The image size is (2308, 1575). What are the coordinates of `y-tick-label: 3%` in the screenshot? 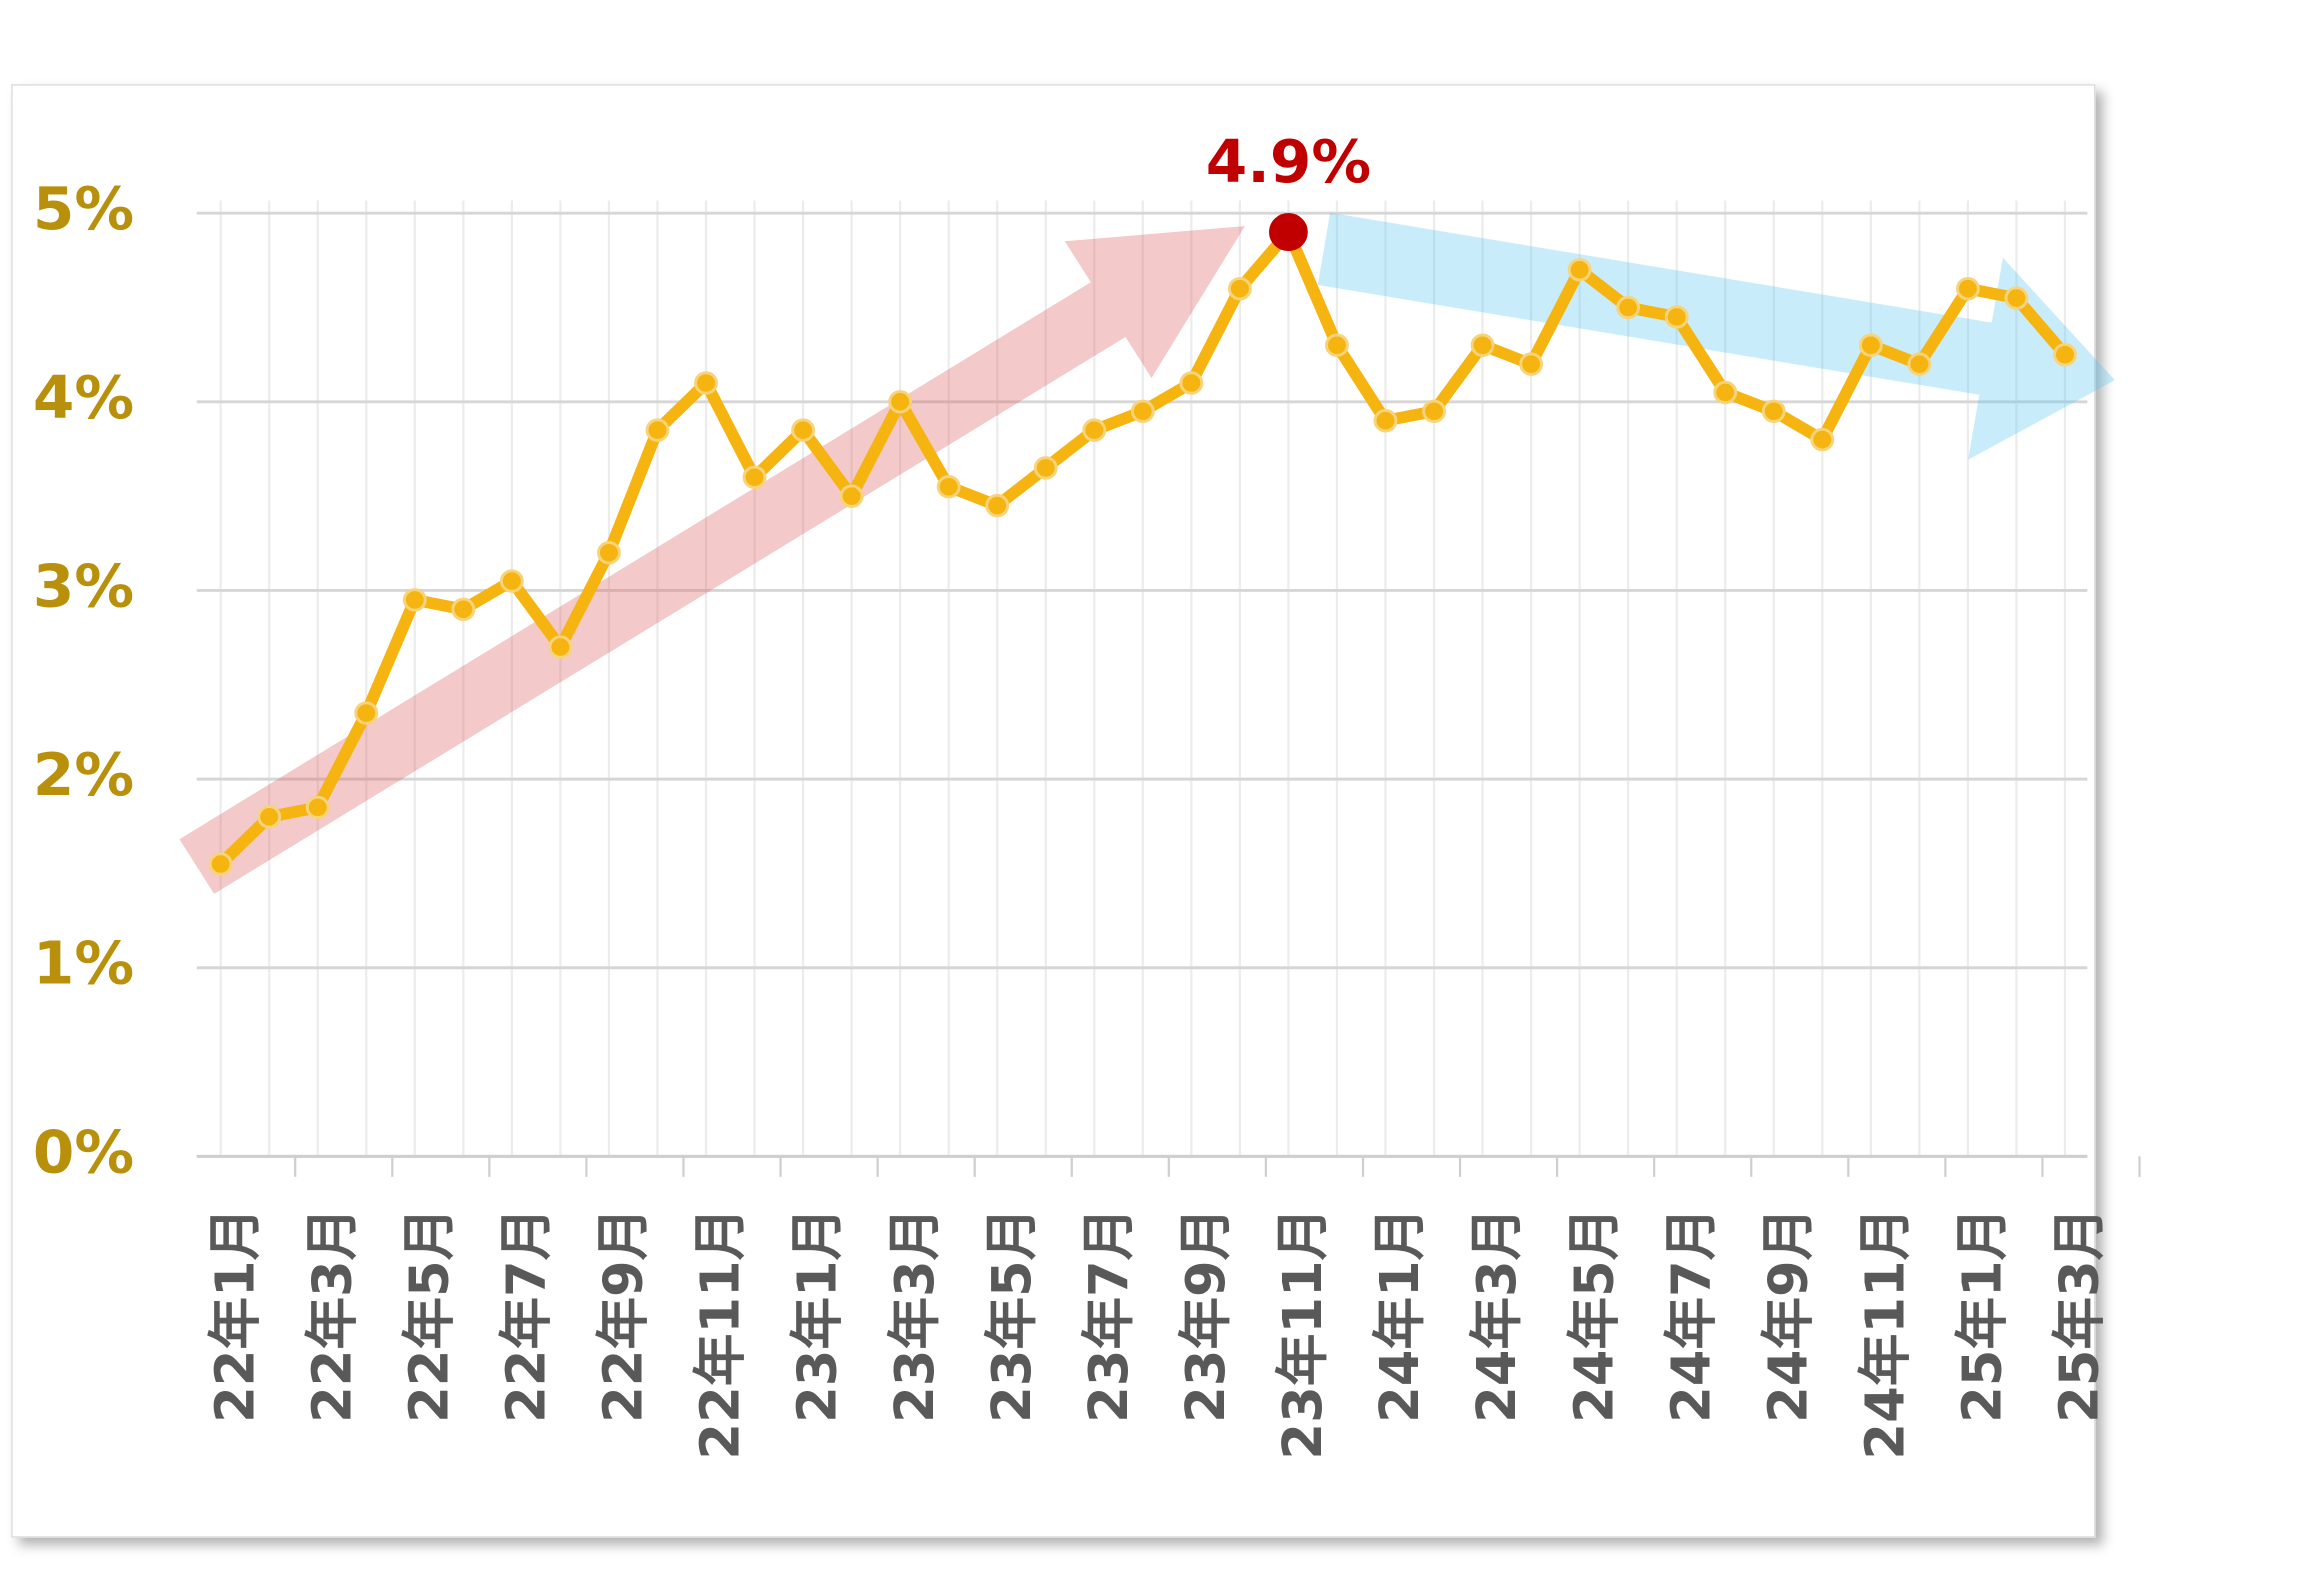 It's located at (83, 586).